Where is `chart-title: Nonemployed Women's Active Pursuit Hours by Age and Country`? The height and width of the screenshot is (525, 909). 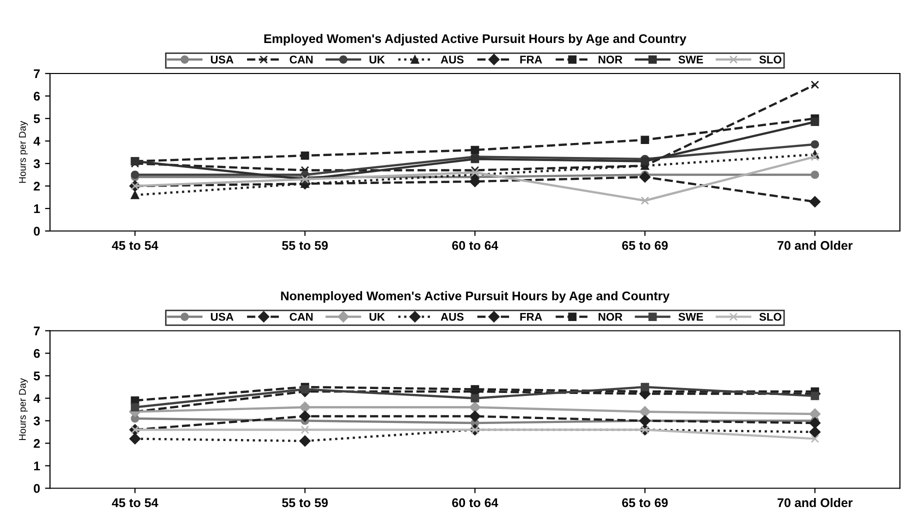
chart-title: Nonemployed Women's Active Pursuit Hours by Age and Country is located at coordinates (475, 297).